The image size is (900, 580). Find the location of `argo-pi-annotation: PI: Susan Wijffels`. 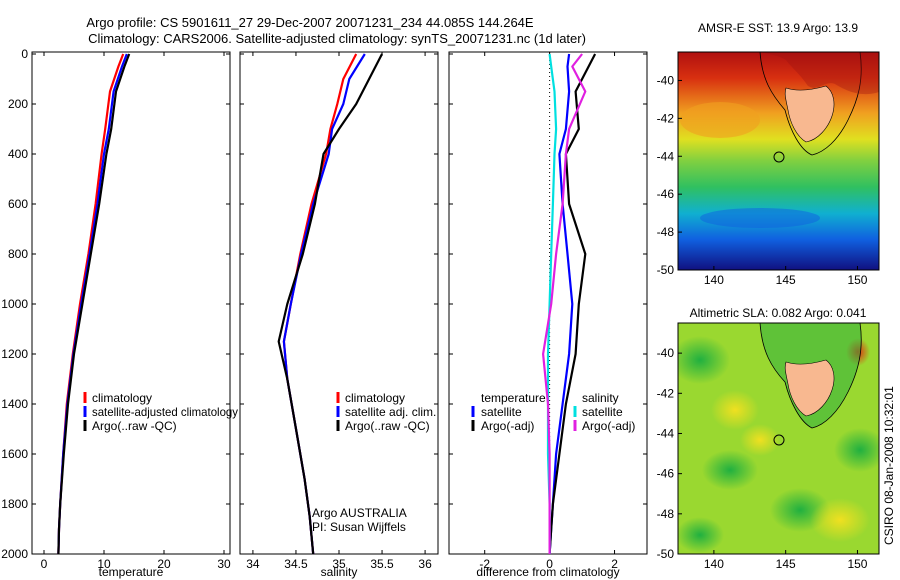

argo-pi-annotation: PI: Susan Wijffels is located at coordinates (359, 527).